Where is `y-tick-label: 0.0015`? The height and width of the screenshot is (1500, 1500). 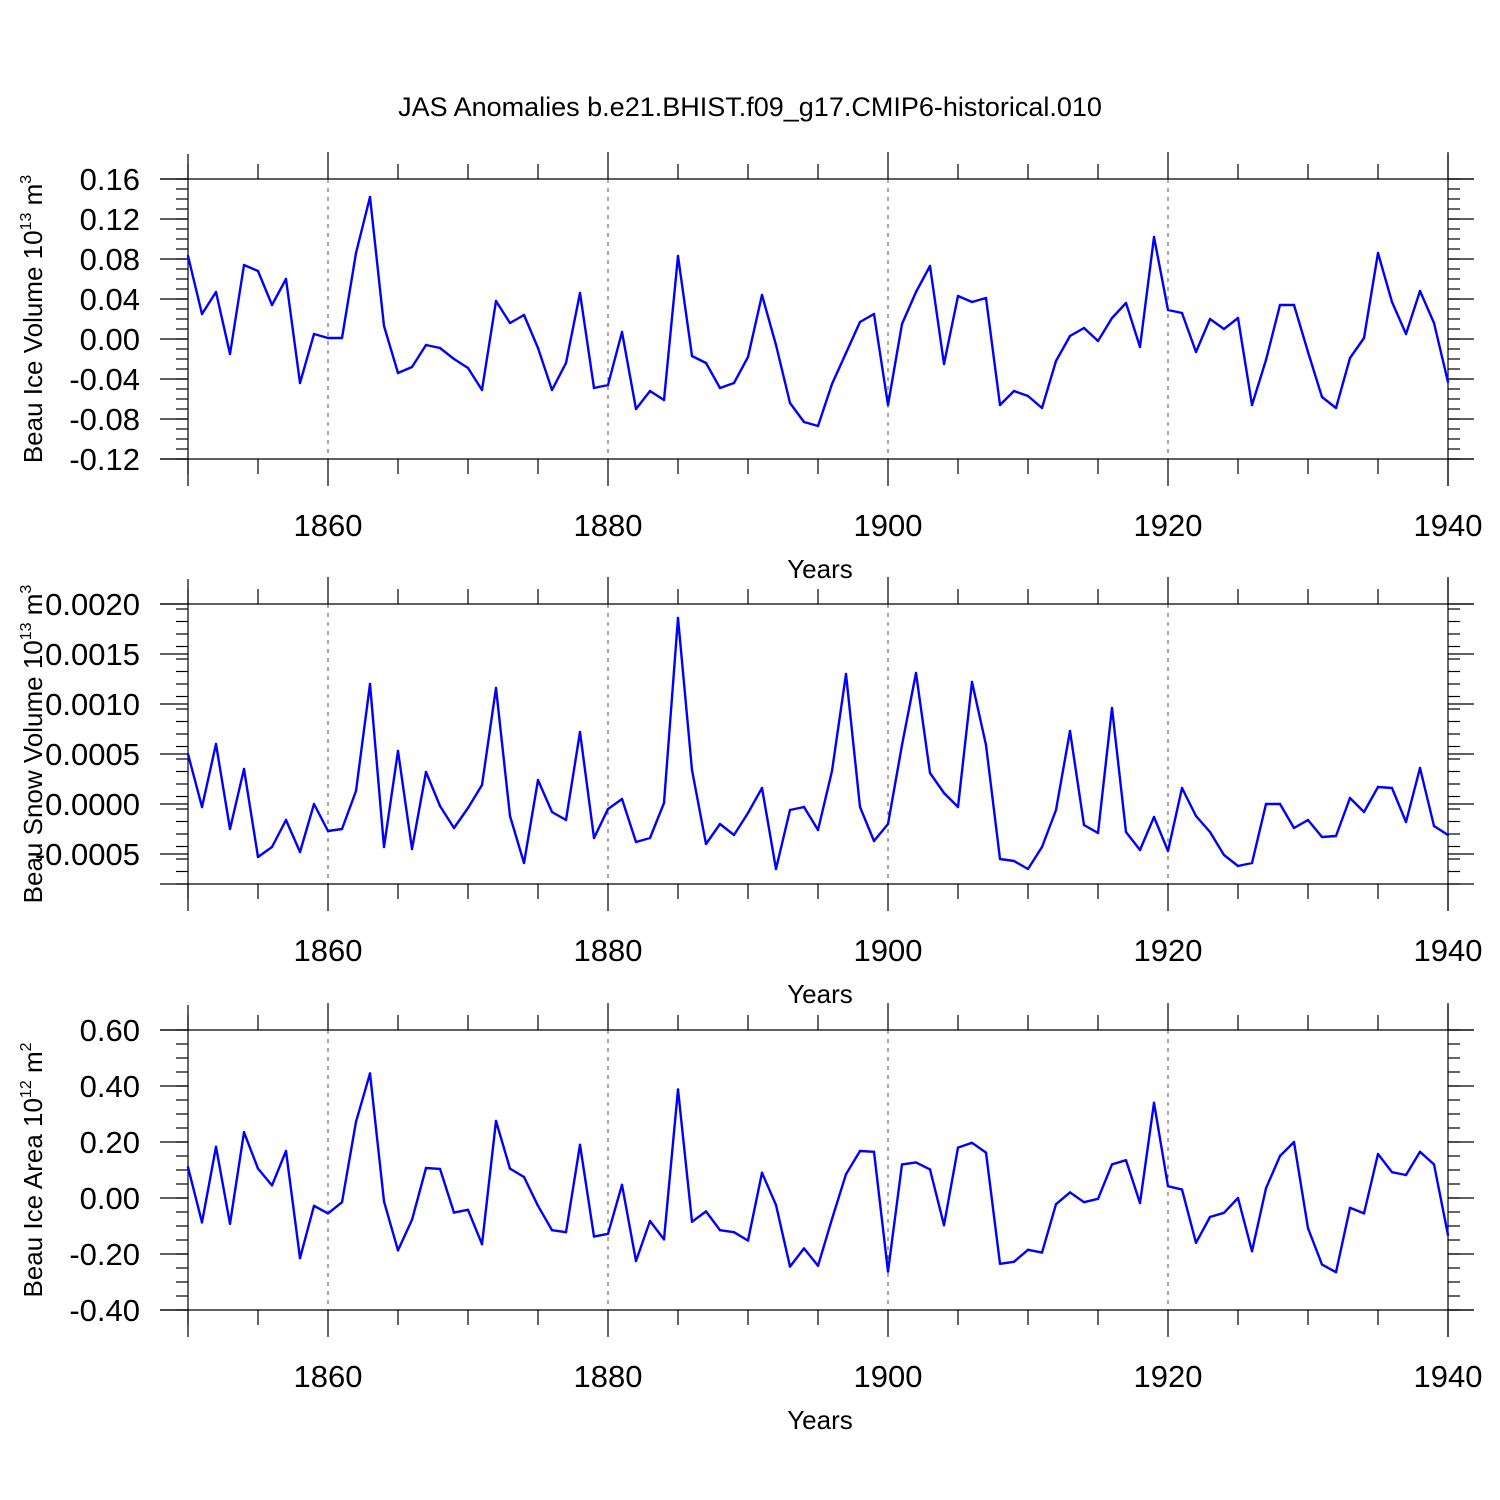 y-tick-label: 0.0015 is located at coordinates (92, 654).